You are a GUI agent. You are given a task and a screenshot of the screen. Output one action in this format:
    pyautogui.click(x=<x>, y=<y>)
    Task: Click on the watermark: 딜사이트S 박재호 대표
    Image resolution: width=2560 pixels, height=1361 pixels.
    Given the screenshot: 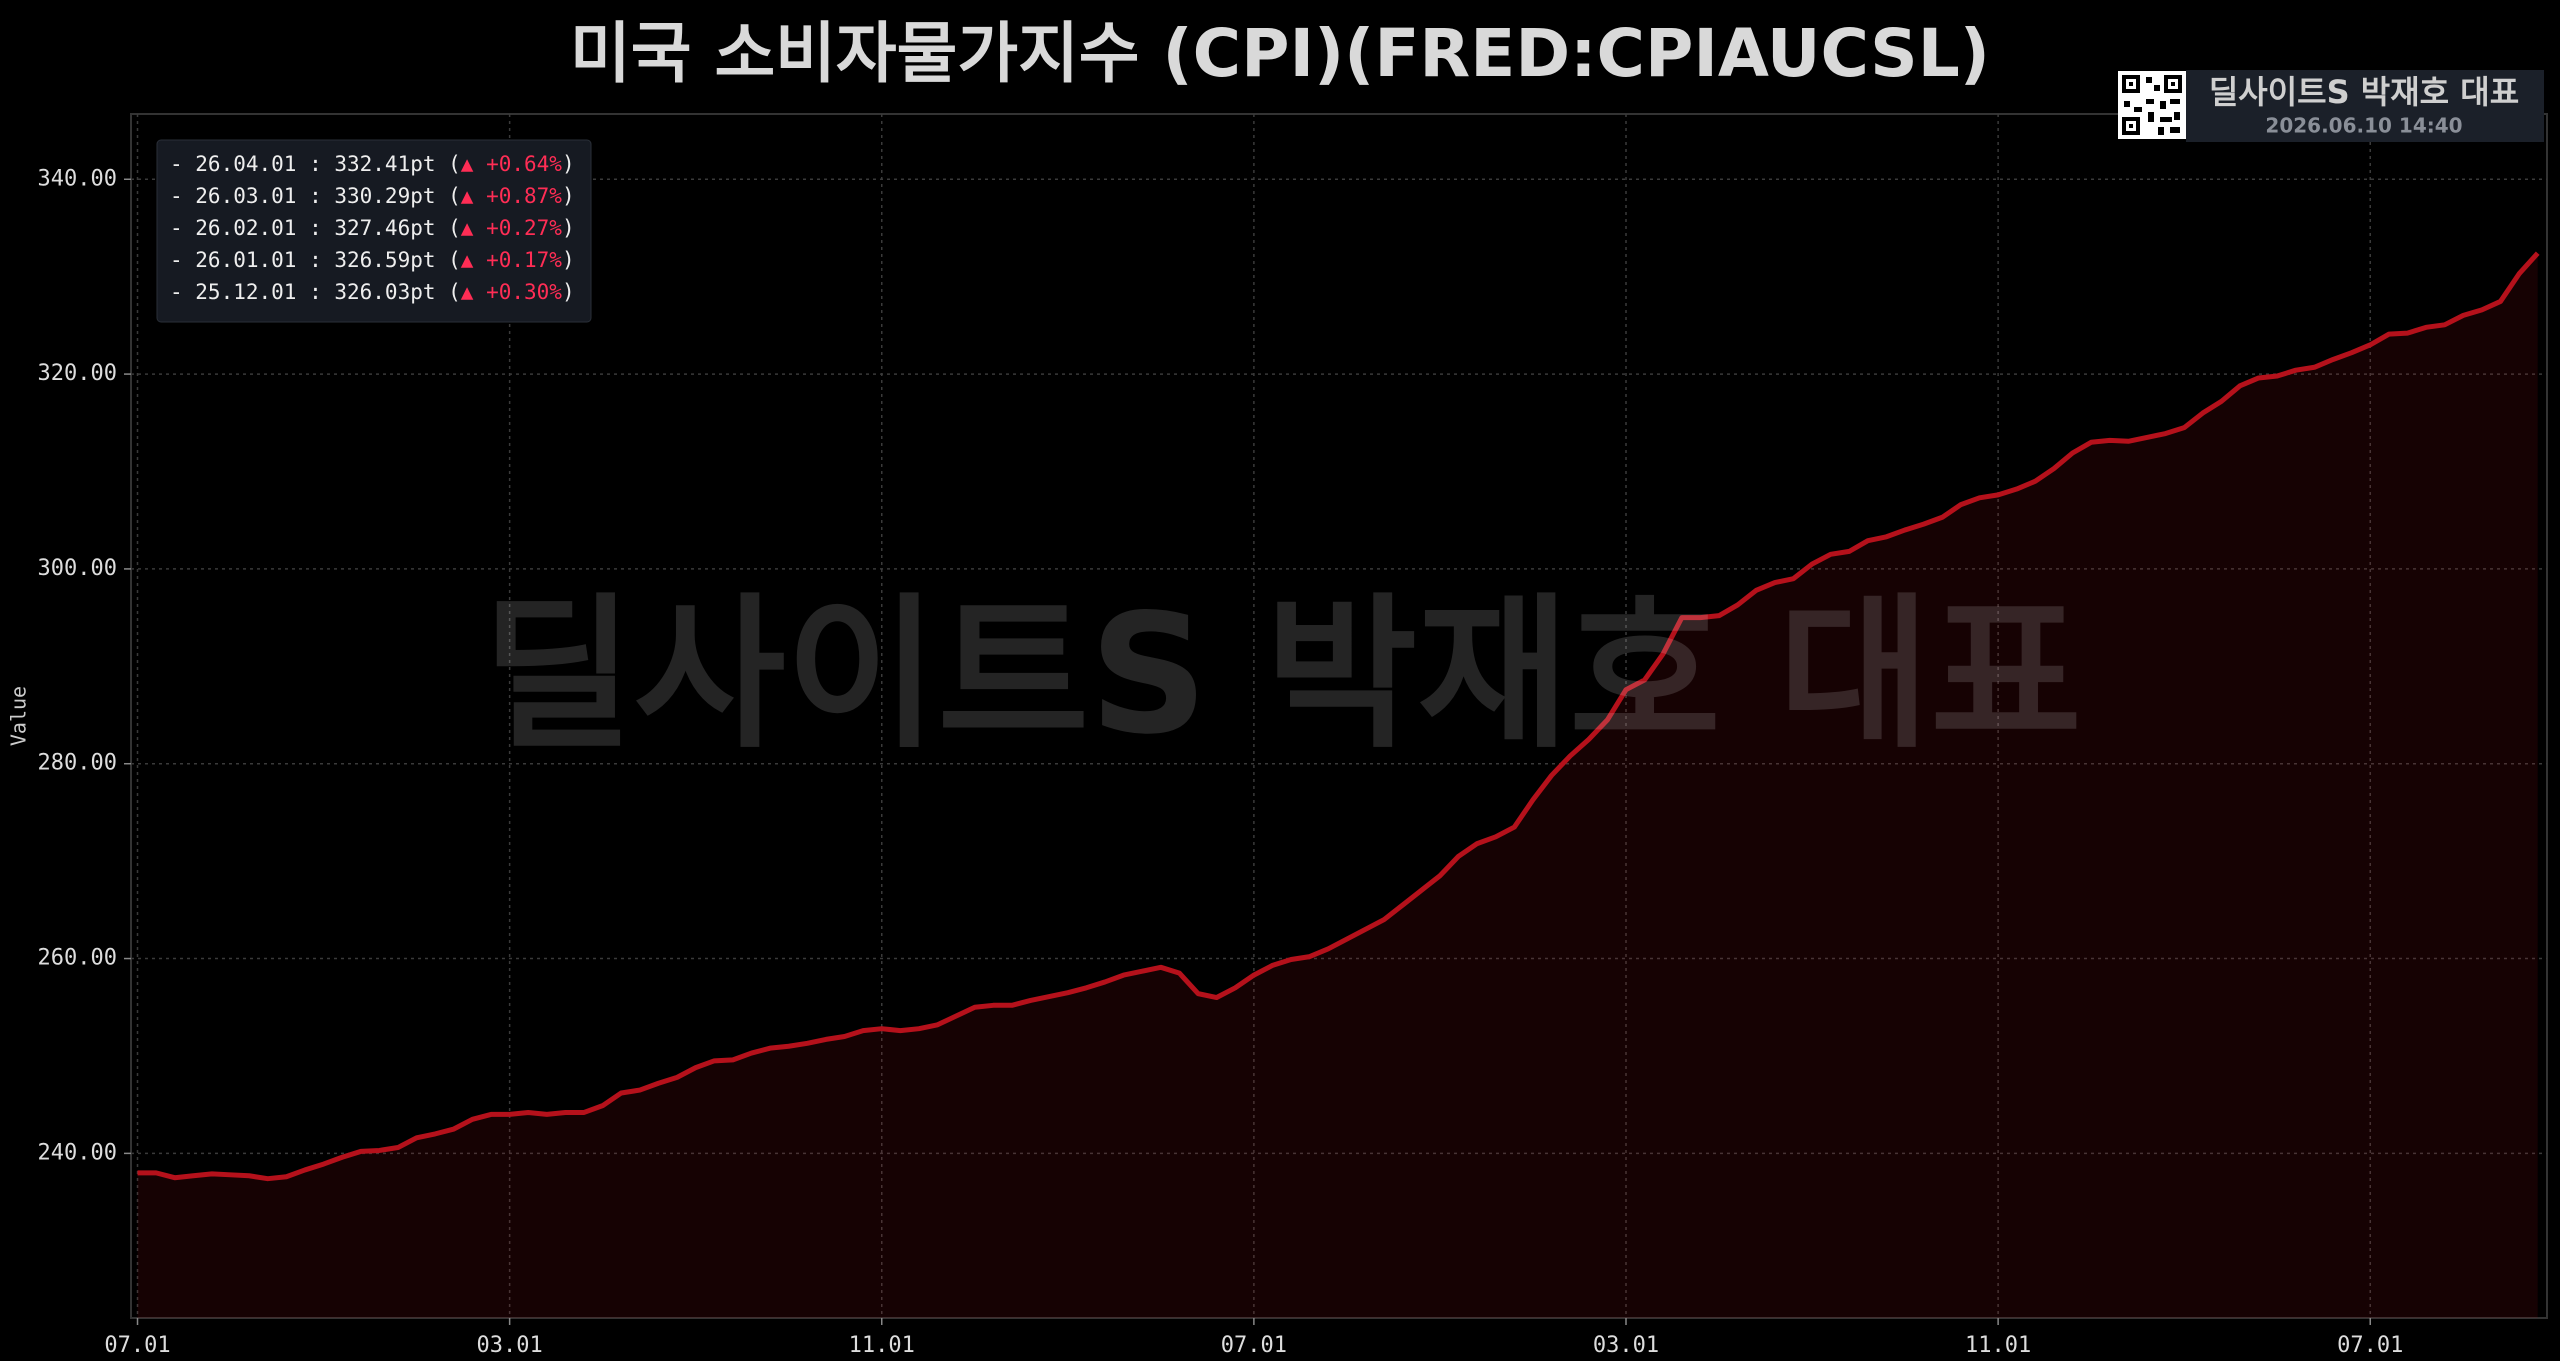 What is the action you would take?
    pyautogui.click(x=1282, y=674)
    